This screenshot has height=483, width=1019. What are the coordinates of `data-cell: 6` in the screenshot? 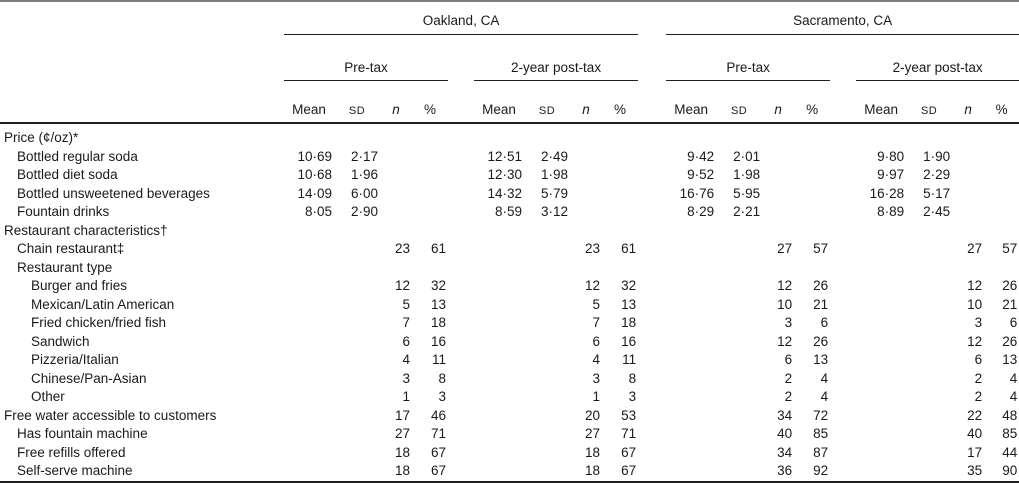 It's located at (596, 341).